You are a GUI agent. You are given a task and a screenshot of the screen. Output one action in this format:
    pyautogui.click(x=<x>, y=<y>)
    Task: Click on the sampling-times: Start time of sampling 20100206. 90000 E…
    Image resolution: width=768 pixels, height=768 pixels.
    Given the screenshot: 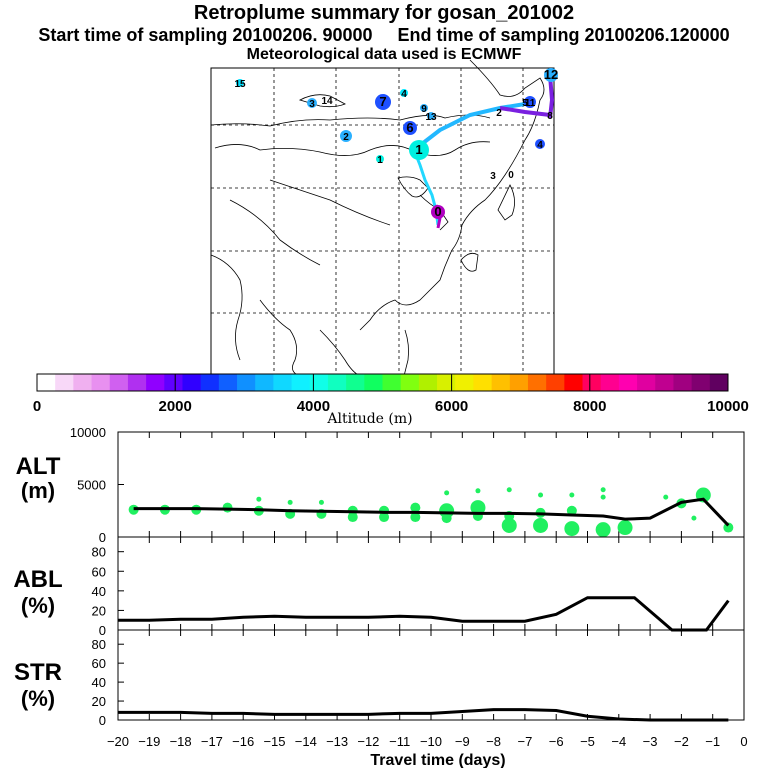 What is the action you would take?
    pyautogui.click(x=384, y=35)
    